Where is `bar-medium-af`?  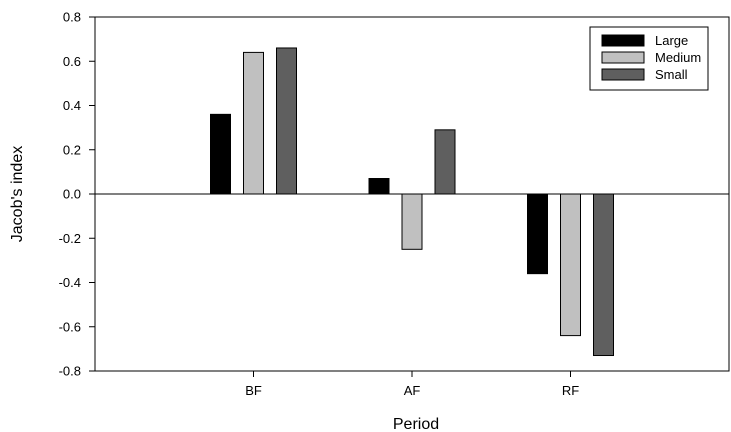
bar-medium-af is located at coordinates (412, 221).